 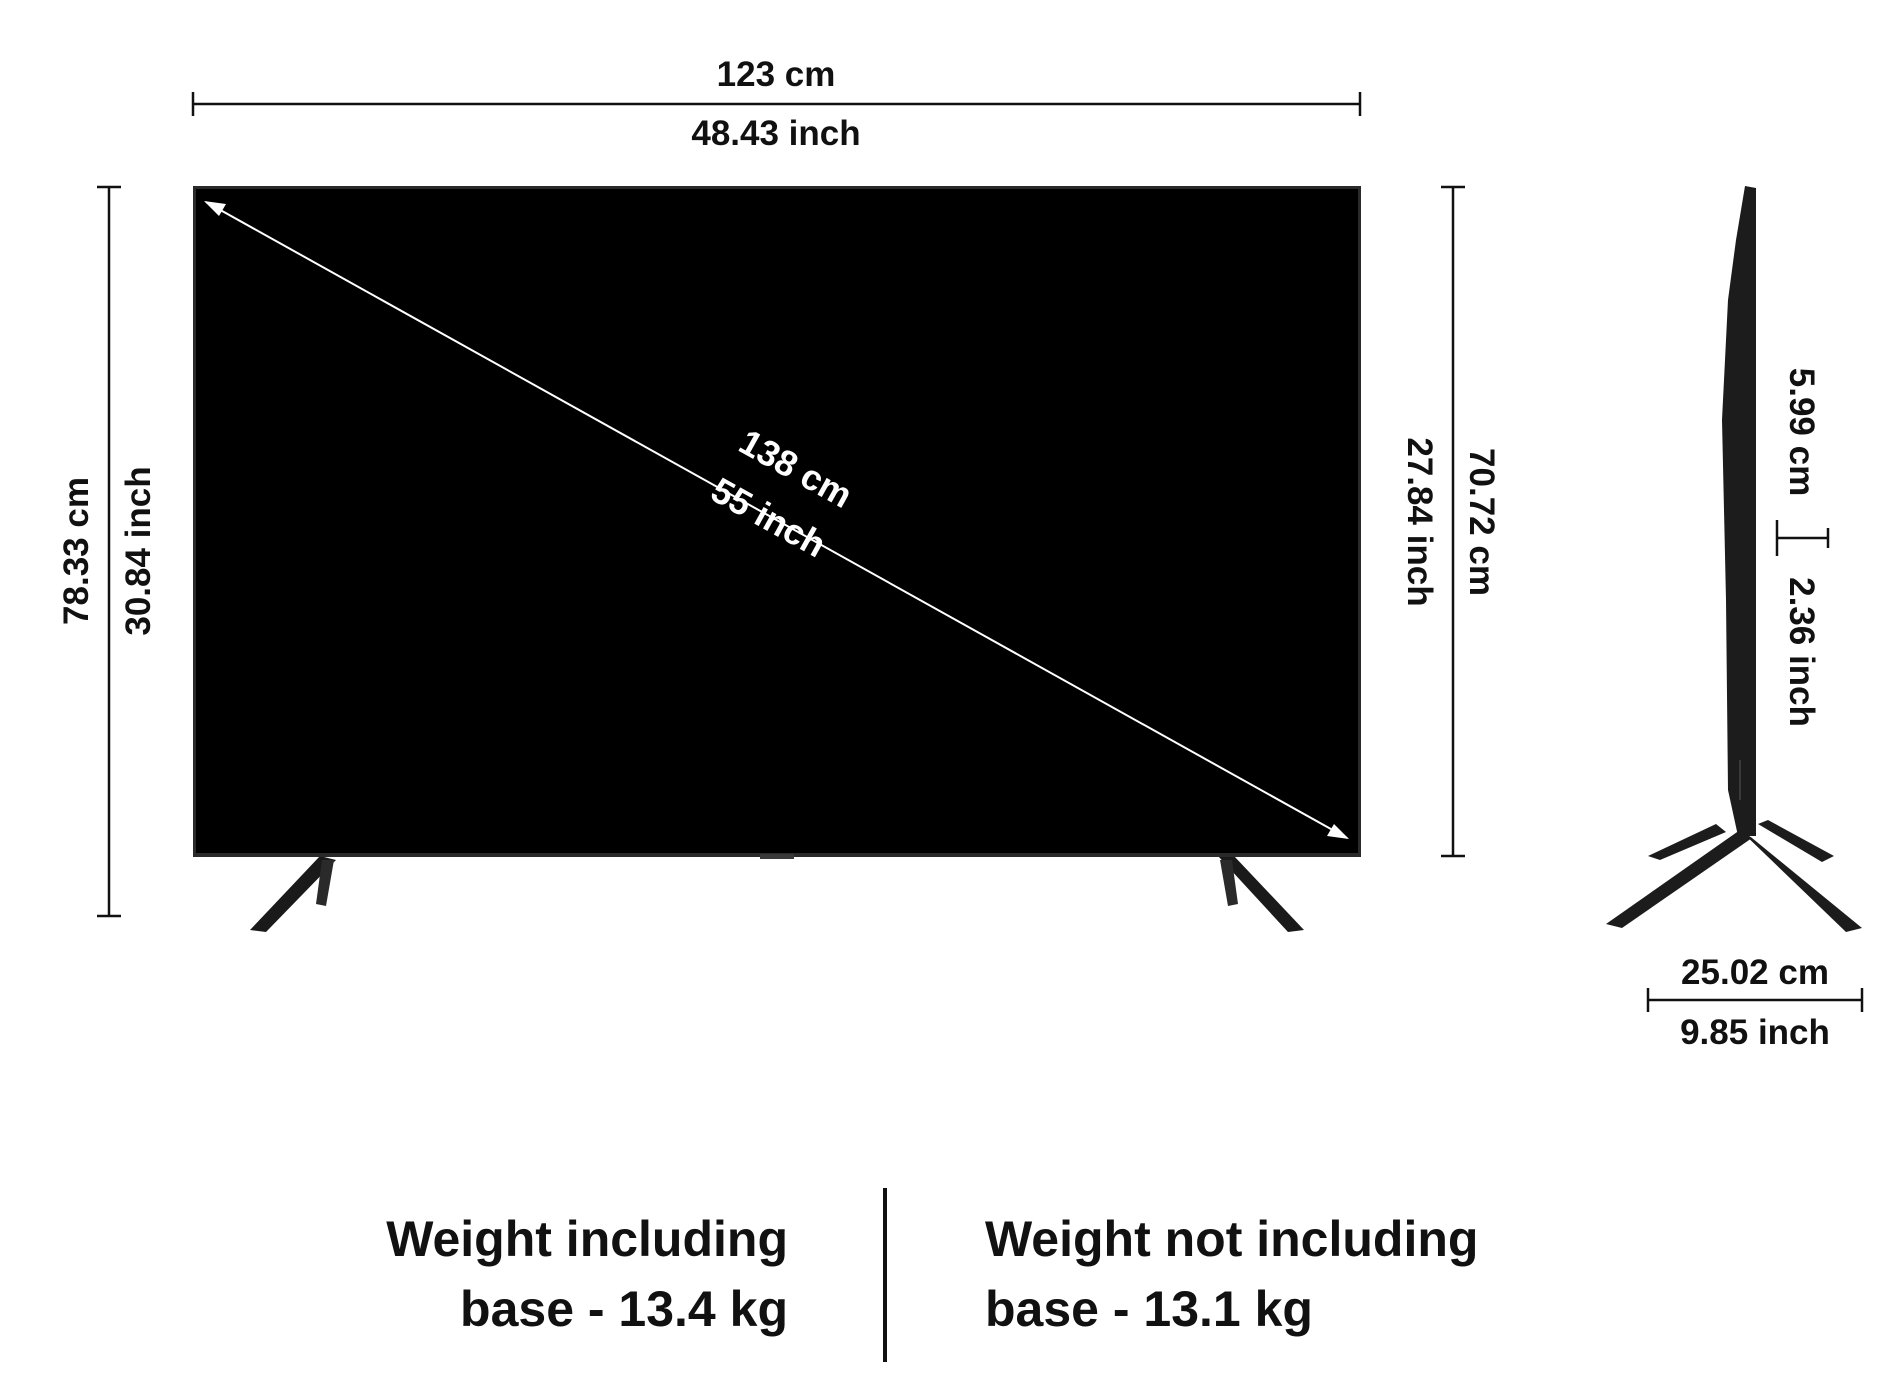 I want to click on depth-cm-label: 5.99 cm, so click(x=1801, y=432).